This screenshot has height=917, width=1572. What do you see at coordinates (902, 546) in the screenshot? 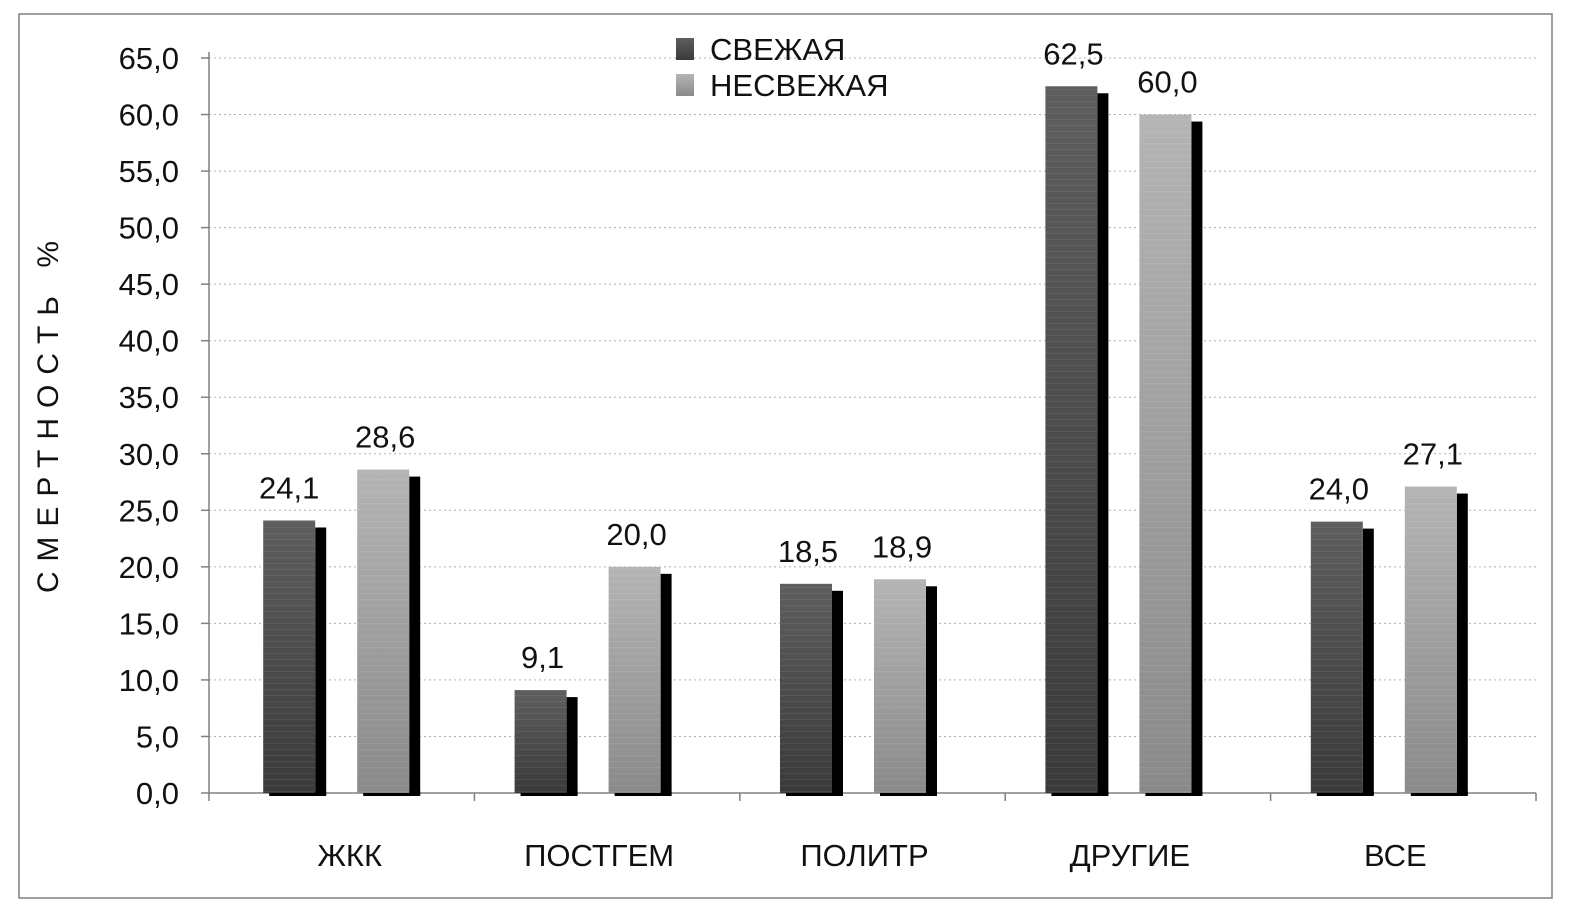
I see `data-label: 18,9` at bounding box center [902, 546].